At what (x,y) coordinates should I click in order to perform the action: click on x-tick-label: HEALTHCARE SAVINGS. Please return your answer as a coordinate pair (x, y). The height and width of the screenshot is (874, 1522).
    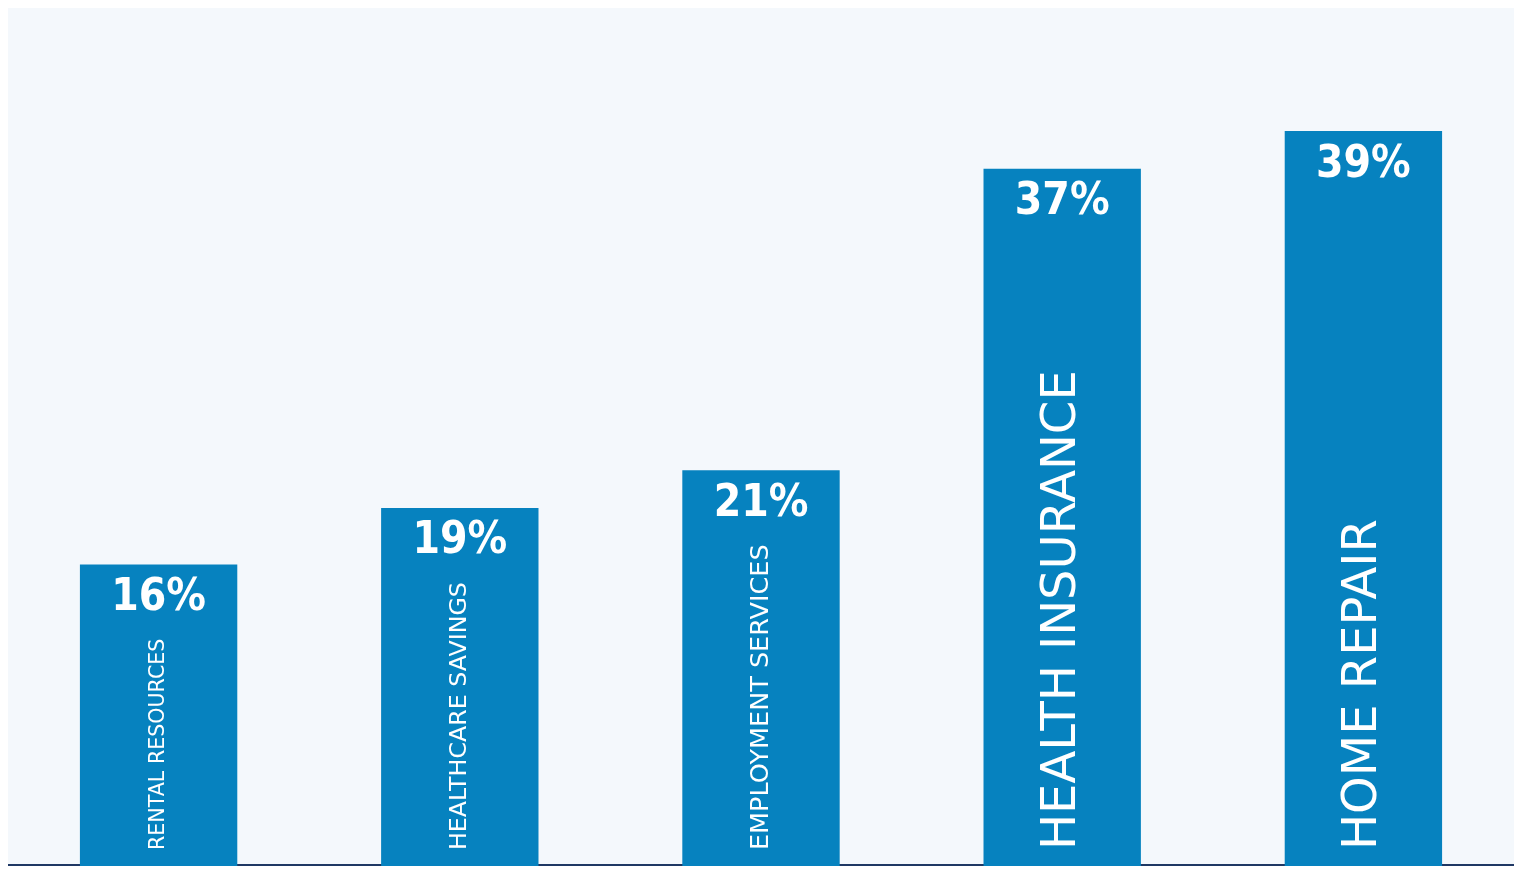
    Looking at the image, I should click on (457, 716).